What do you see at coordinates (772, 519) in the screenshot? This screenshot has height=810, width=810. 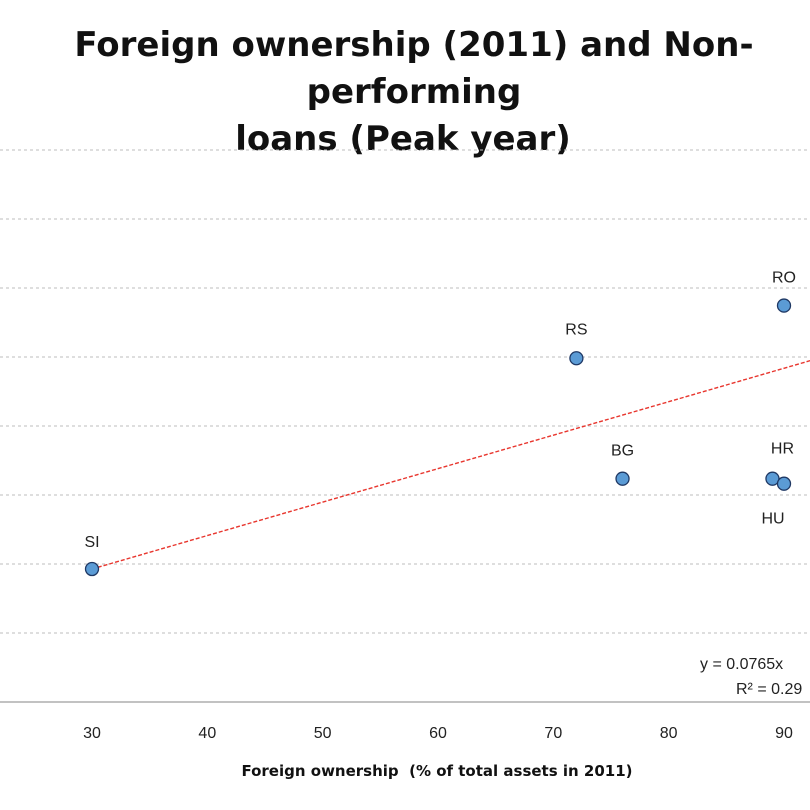 I see `point-label-hu: HU` at bounding box center [772, 519].